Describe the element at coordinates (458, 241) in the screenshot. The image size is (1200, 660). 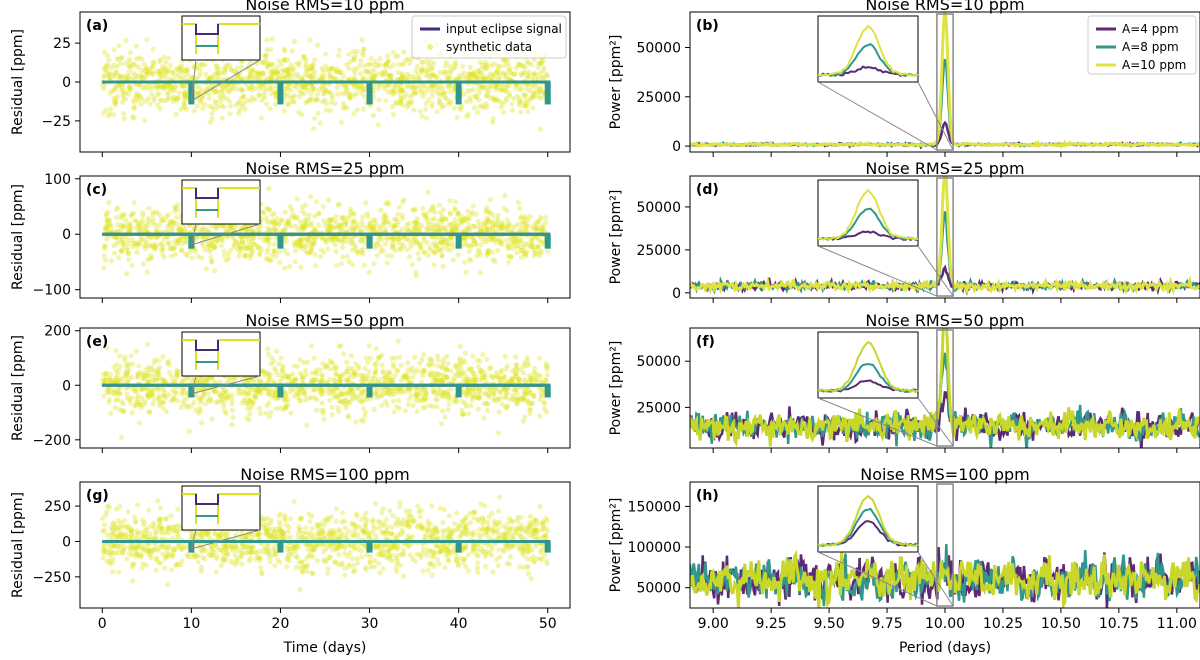
I see `eclipse-dip` at that location.